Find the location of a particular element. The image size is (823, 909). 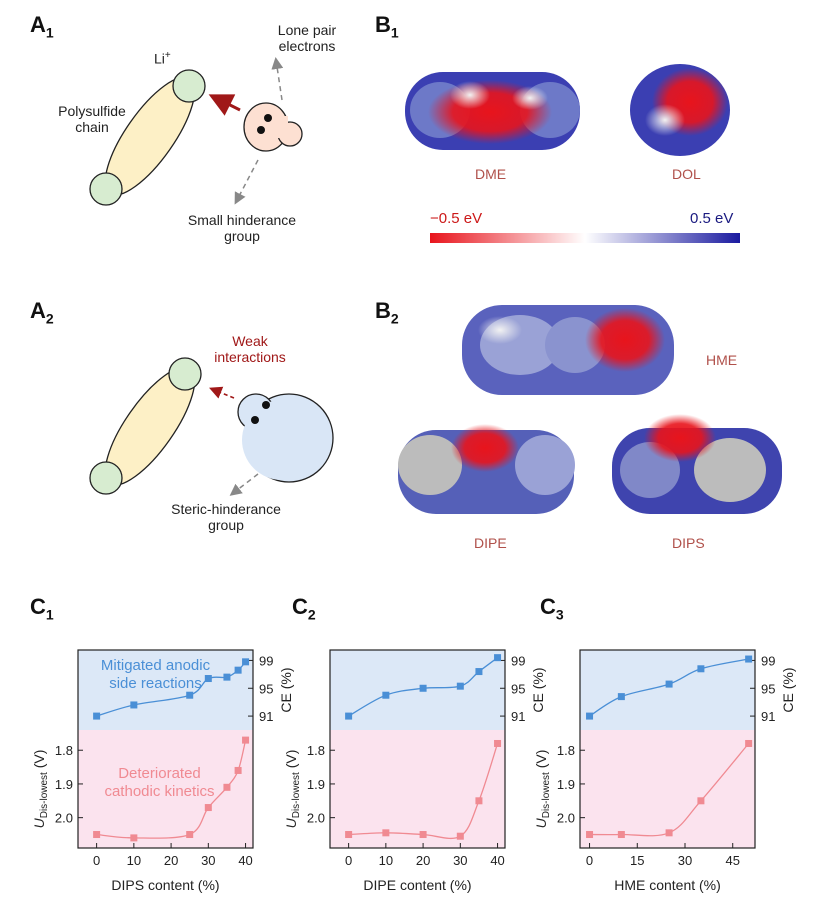

weak-arrow is located at coordinates (222, 392).